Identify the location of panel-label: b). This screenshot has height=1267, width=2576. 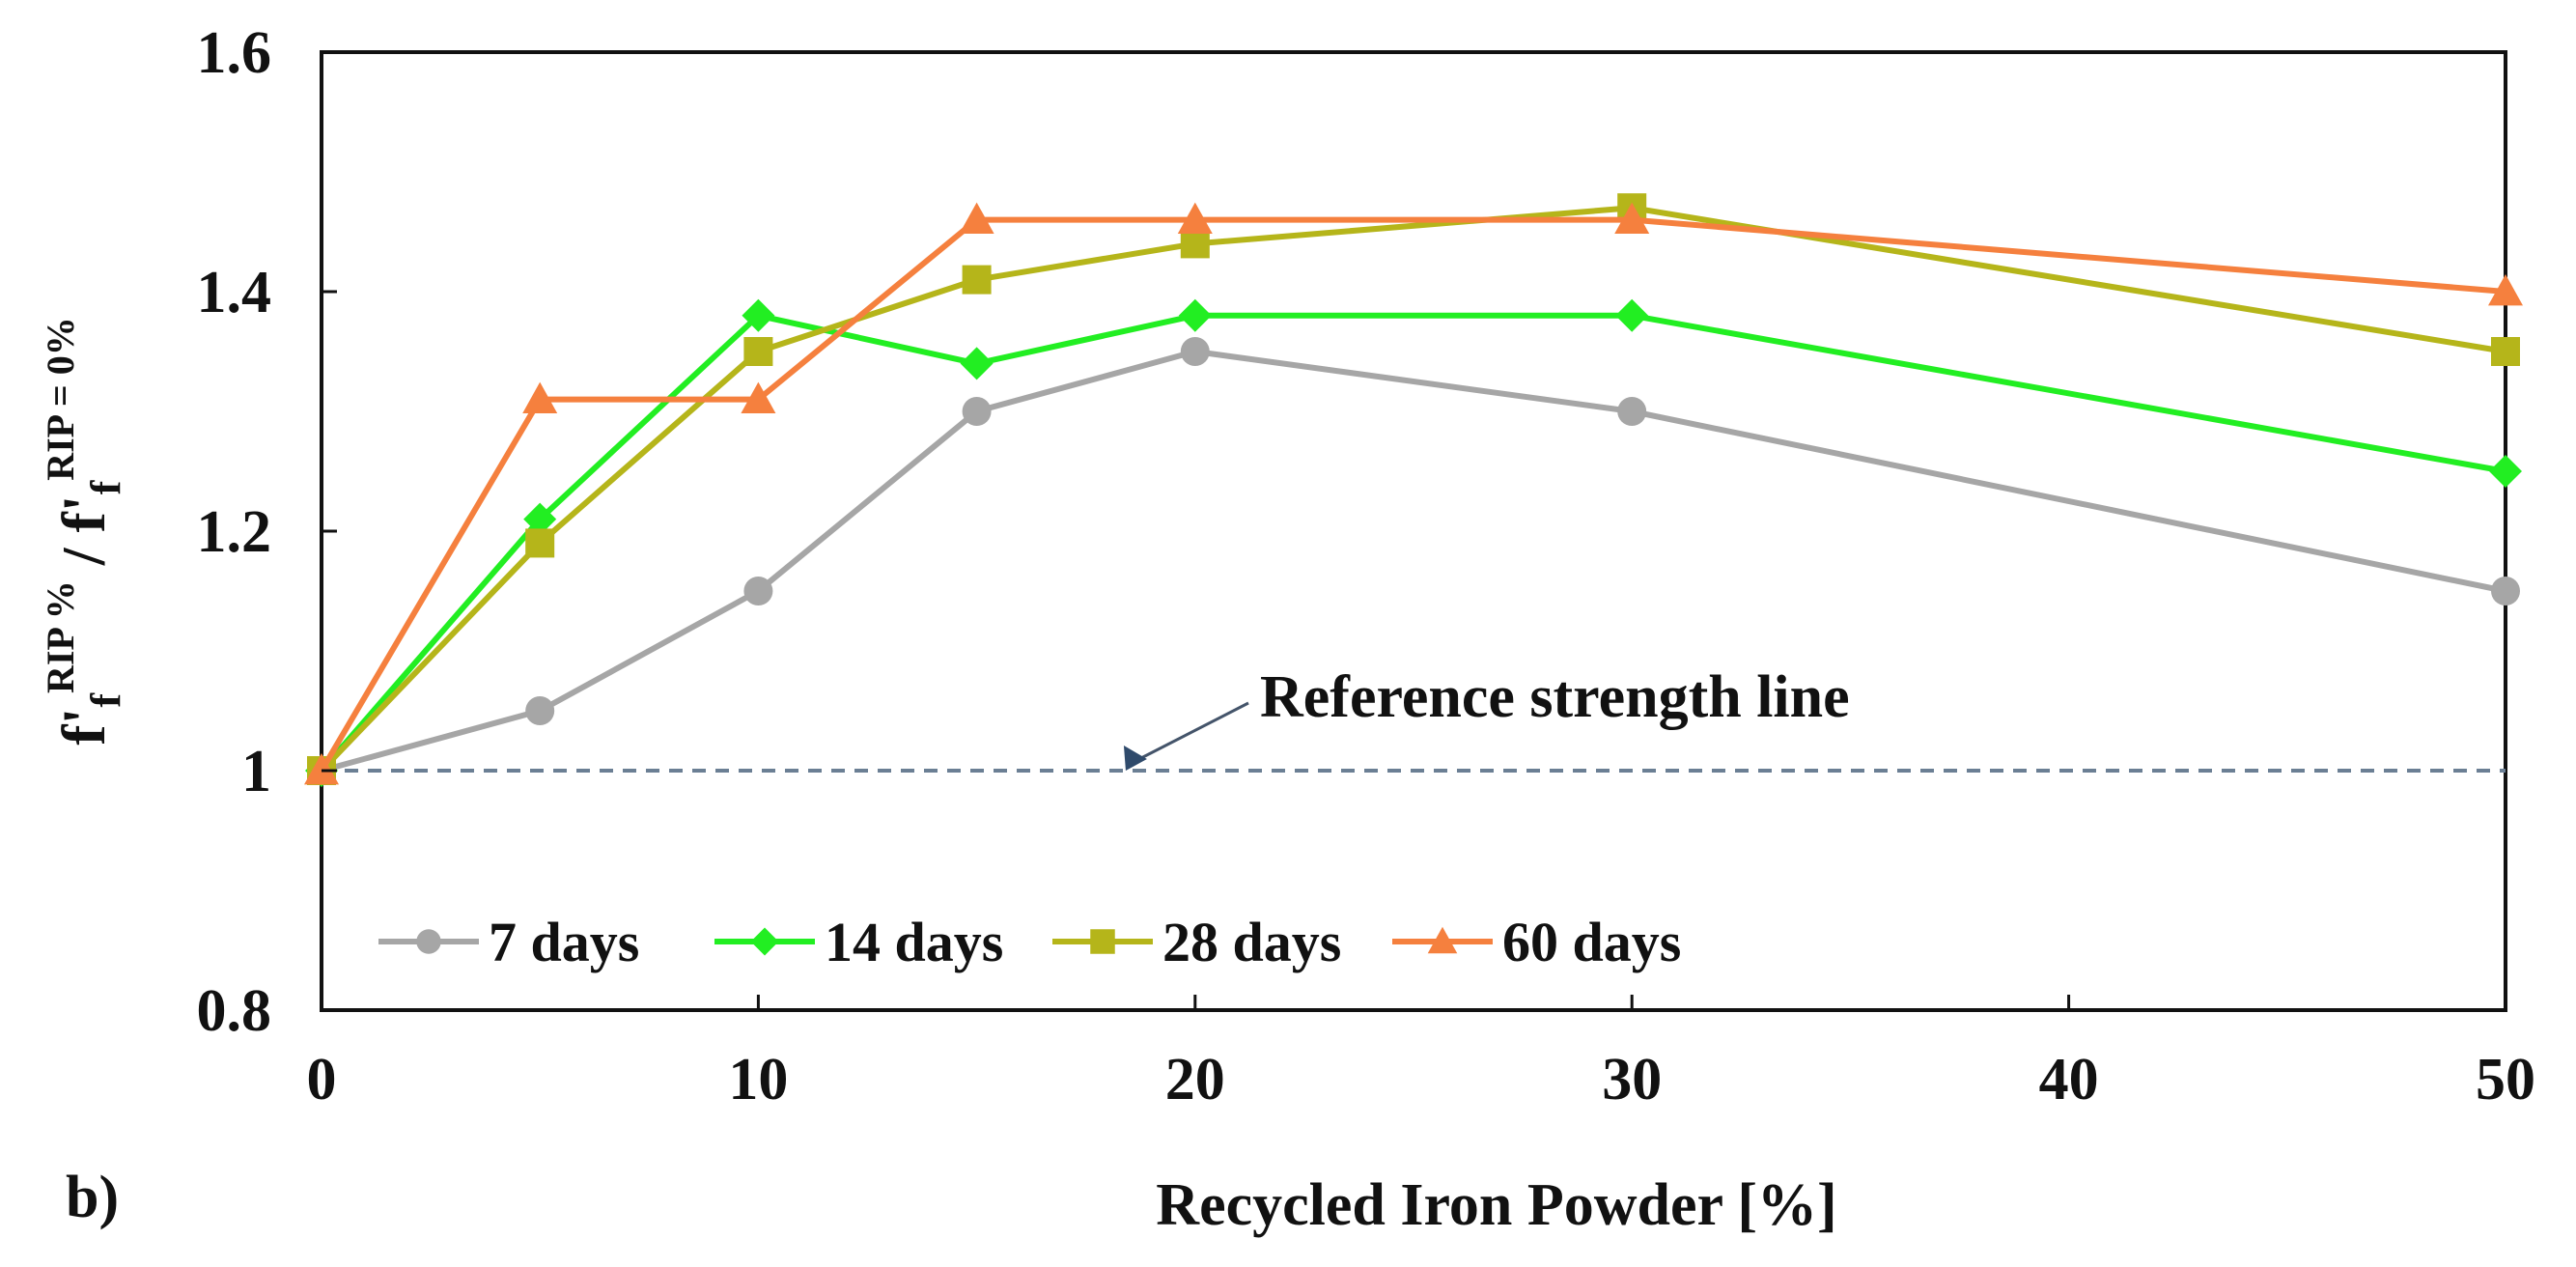
(92, 1197).